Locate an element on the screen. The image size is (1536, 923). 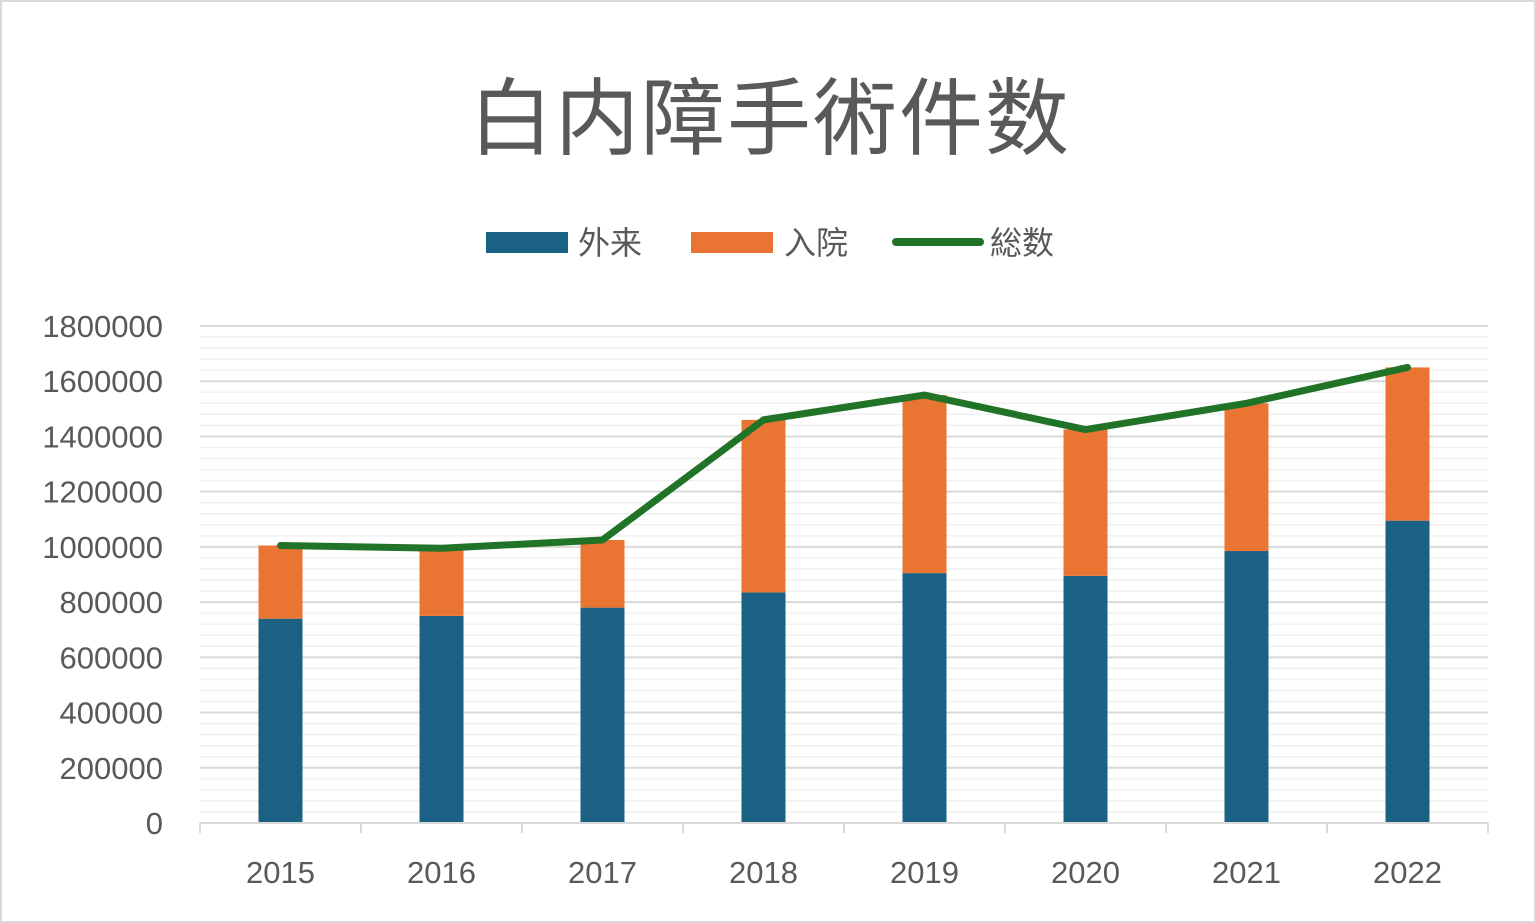
x-tick-label: 2019 is located at coordinates (924, 872).